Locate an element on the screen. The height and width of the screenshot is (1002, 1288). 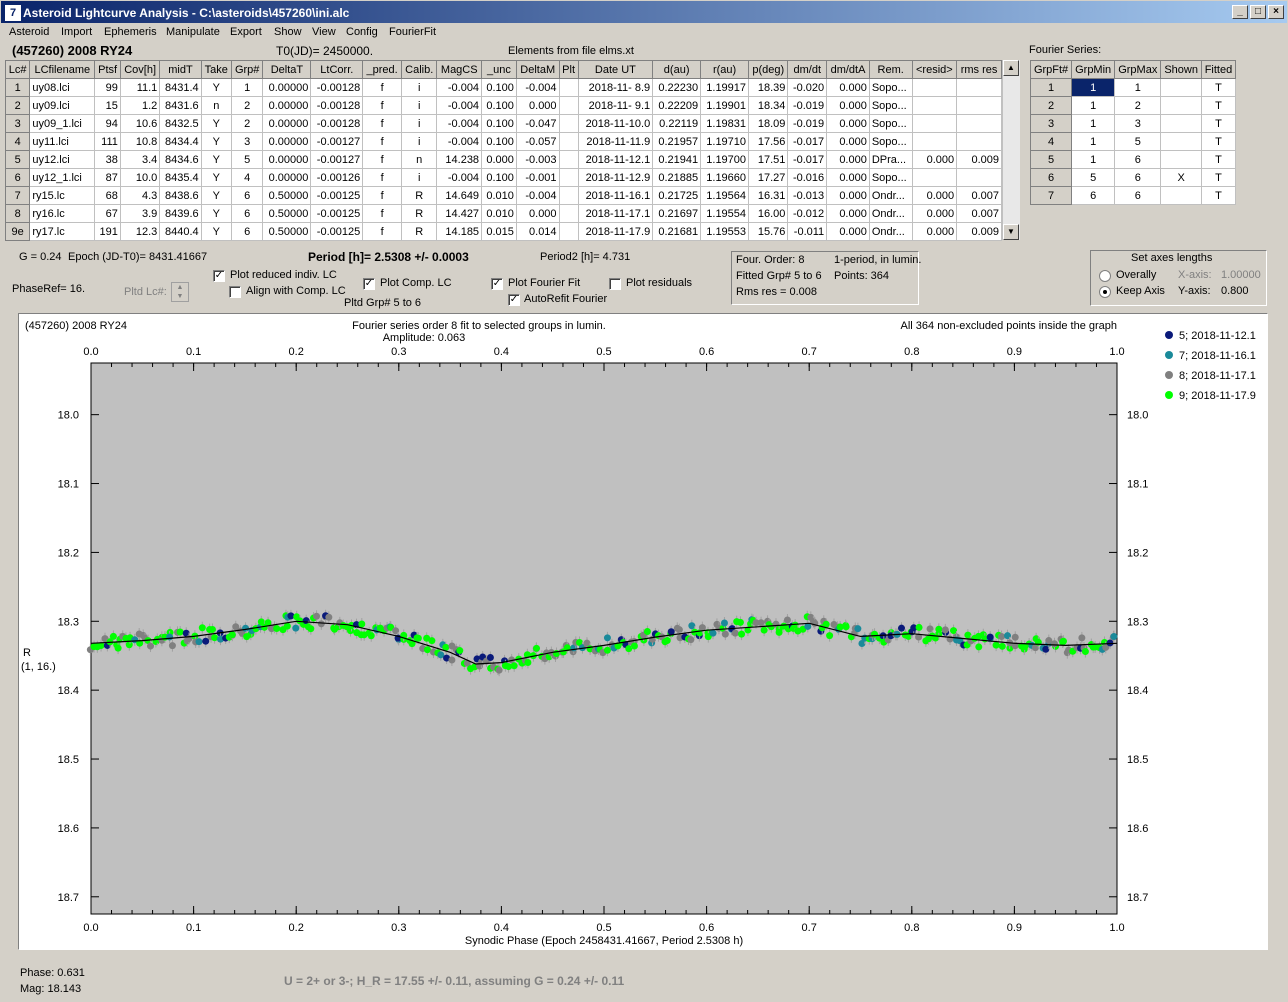
lc-cell: 191 is located at coordinates (107, 231).